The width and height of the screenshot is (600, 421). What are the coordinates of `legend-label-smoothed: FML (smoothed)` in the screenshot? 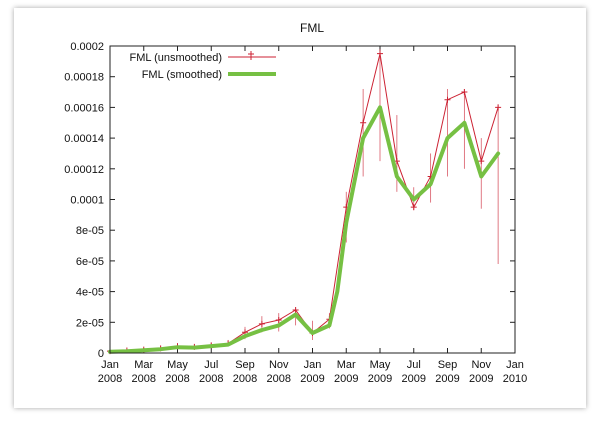 It's located at (182, 75).